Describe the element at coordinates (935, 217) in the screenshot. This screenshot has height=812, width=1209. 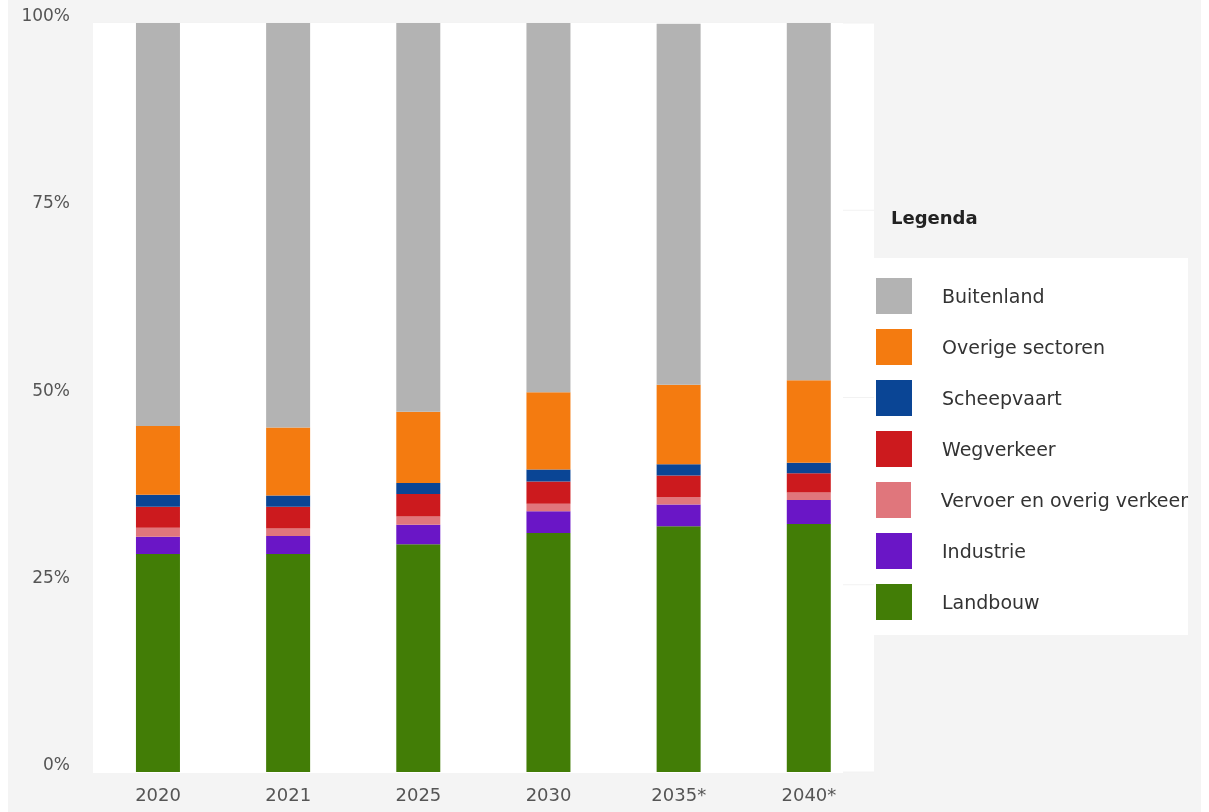
I see `legend-title: Legenda` at that location.